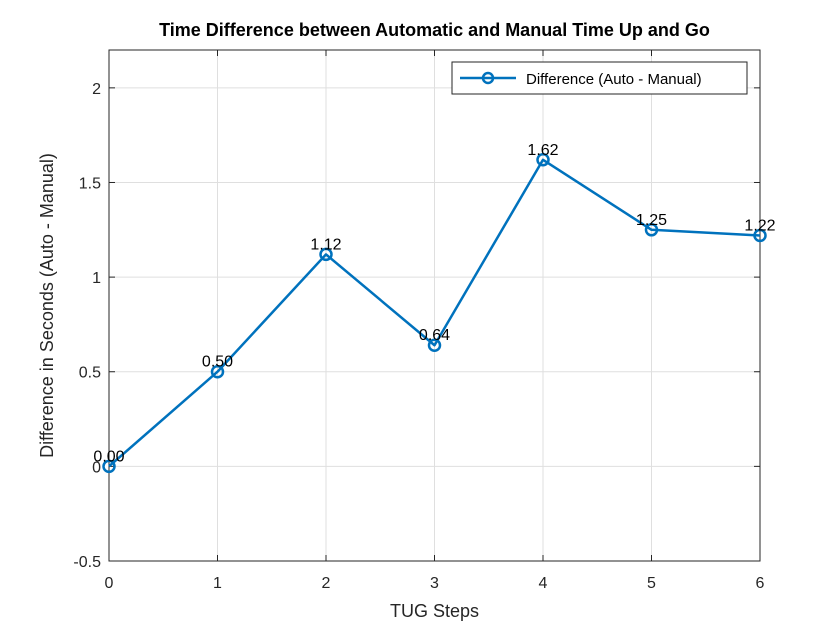 The image size is (840, 630). What do you see at coordinates (434, 583) in the screenshot?
I see `x-tick-label: 3` at bounding box center [434, 583].